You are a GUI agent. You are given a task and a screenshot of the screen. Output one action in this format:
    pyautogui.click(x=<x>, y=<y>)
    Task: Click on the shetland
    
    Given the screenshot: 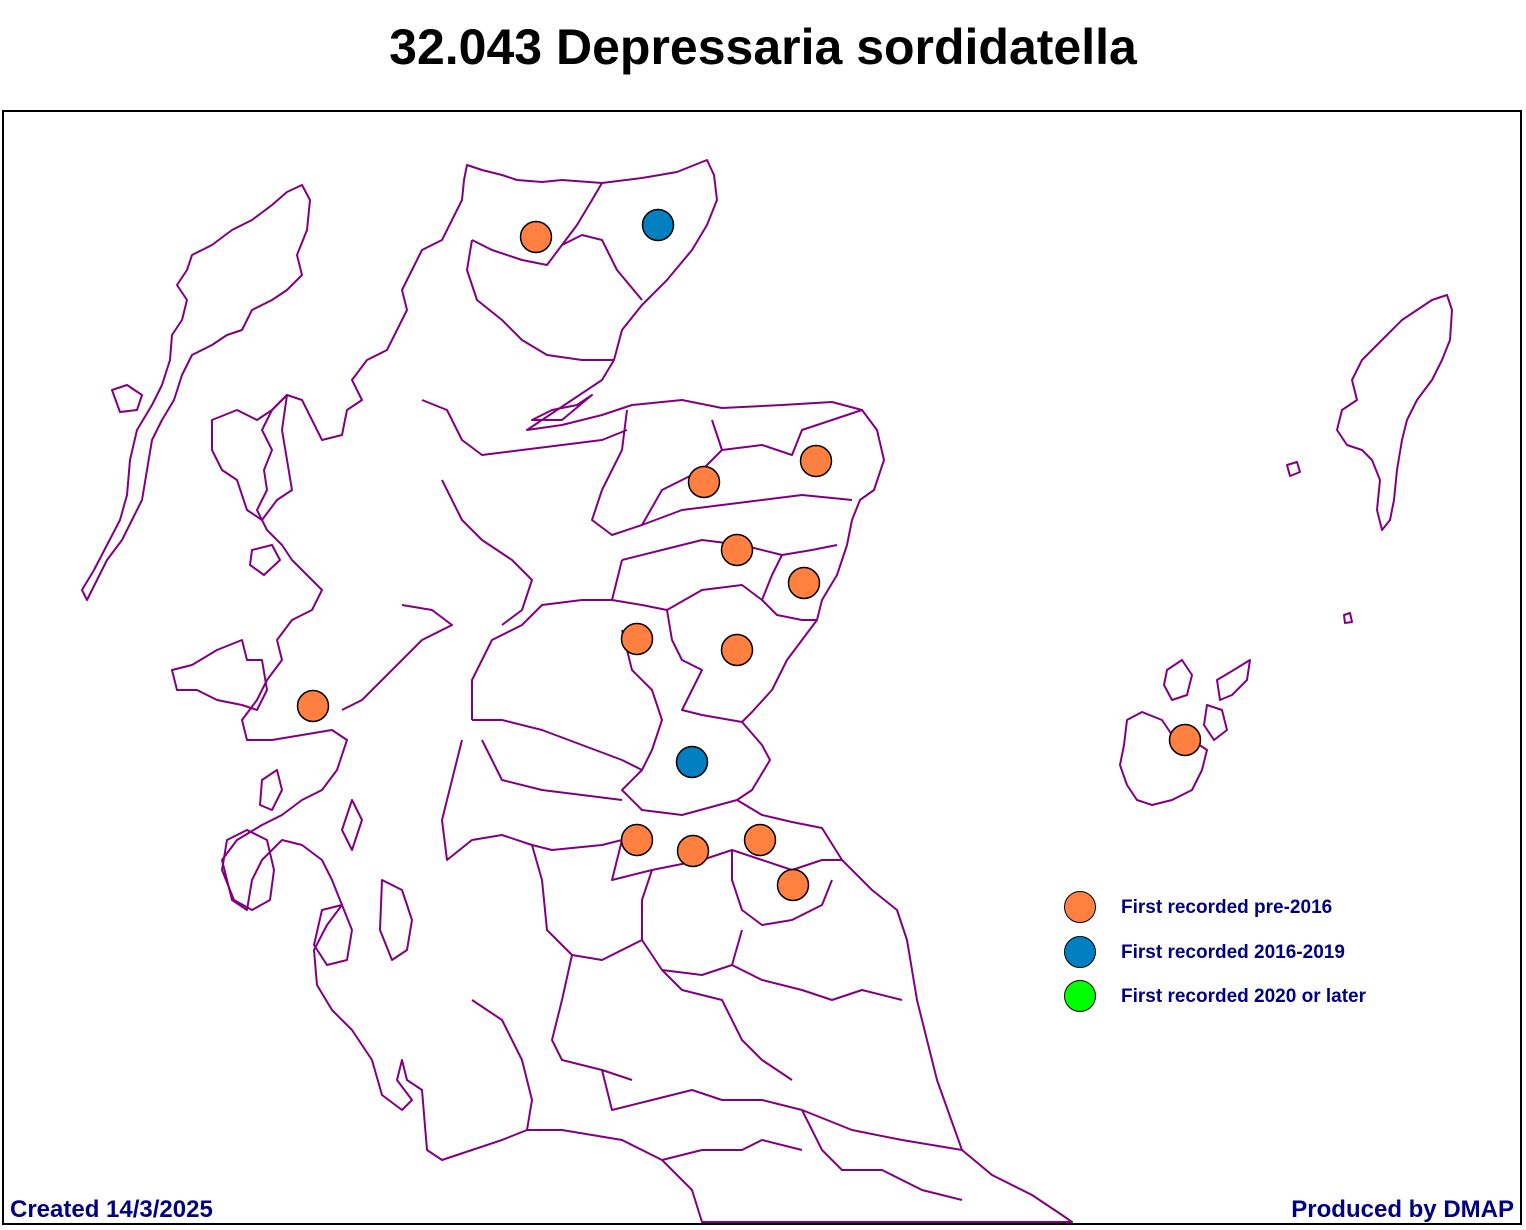 What is the action you would take?
    pyautogui.click(x=1394, y=412)
    